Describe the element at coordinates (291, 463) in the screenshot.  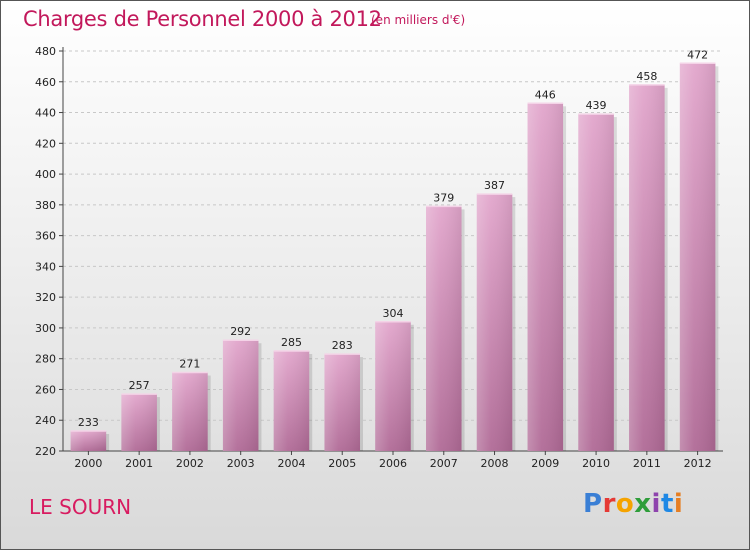
I see `x-tick-label: 2004` at that location.